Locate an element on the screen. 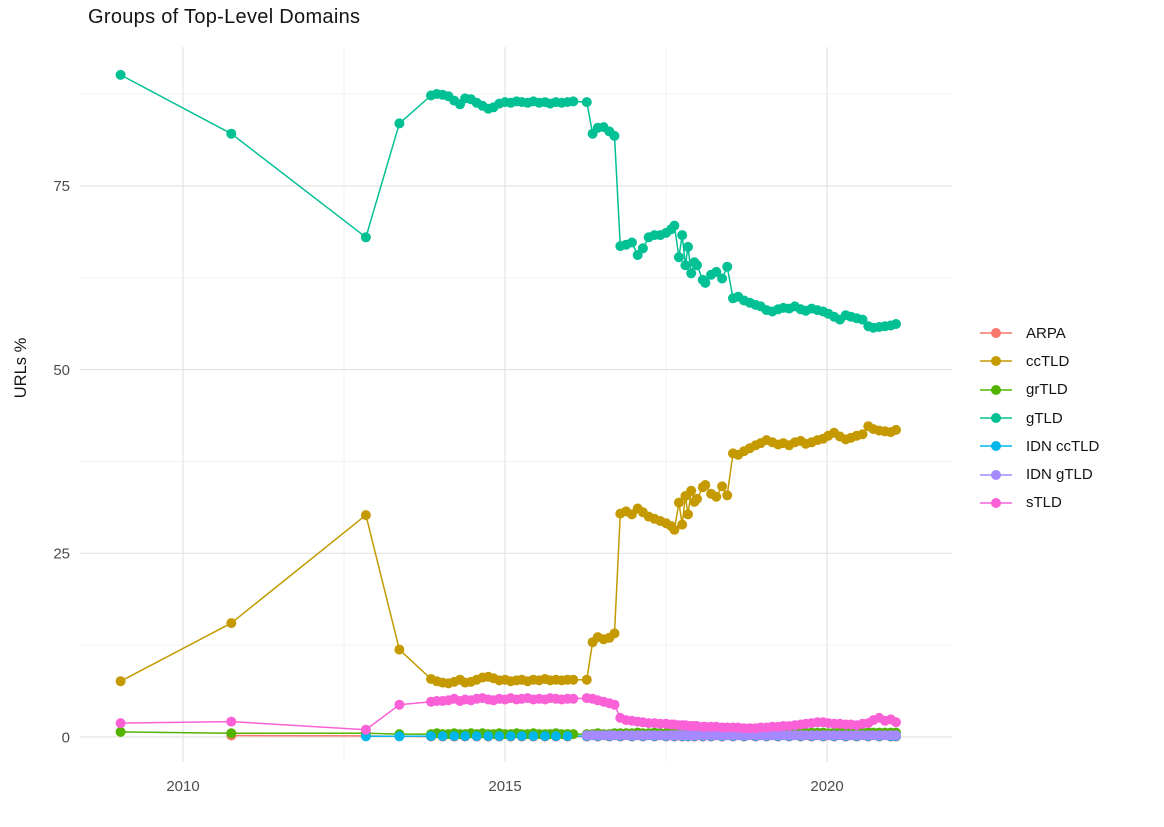 The width and height of the screenshot is (1164, 827). legend-item-arpa: ARPA is located at coordinates (1039, 333).